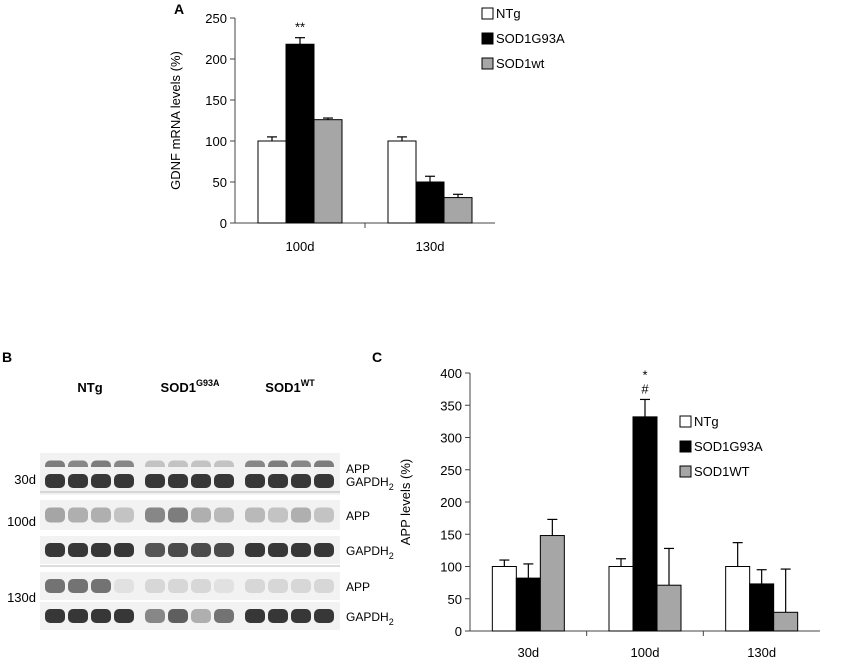 This screenshot has height=665, width=851. I want to click on legend-label: NTg, so click(508, 13).